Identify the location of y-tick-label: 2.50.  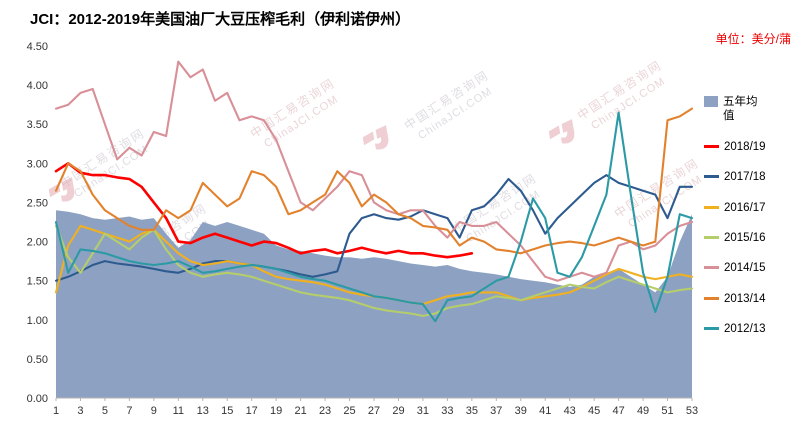
(37, 203).